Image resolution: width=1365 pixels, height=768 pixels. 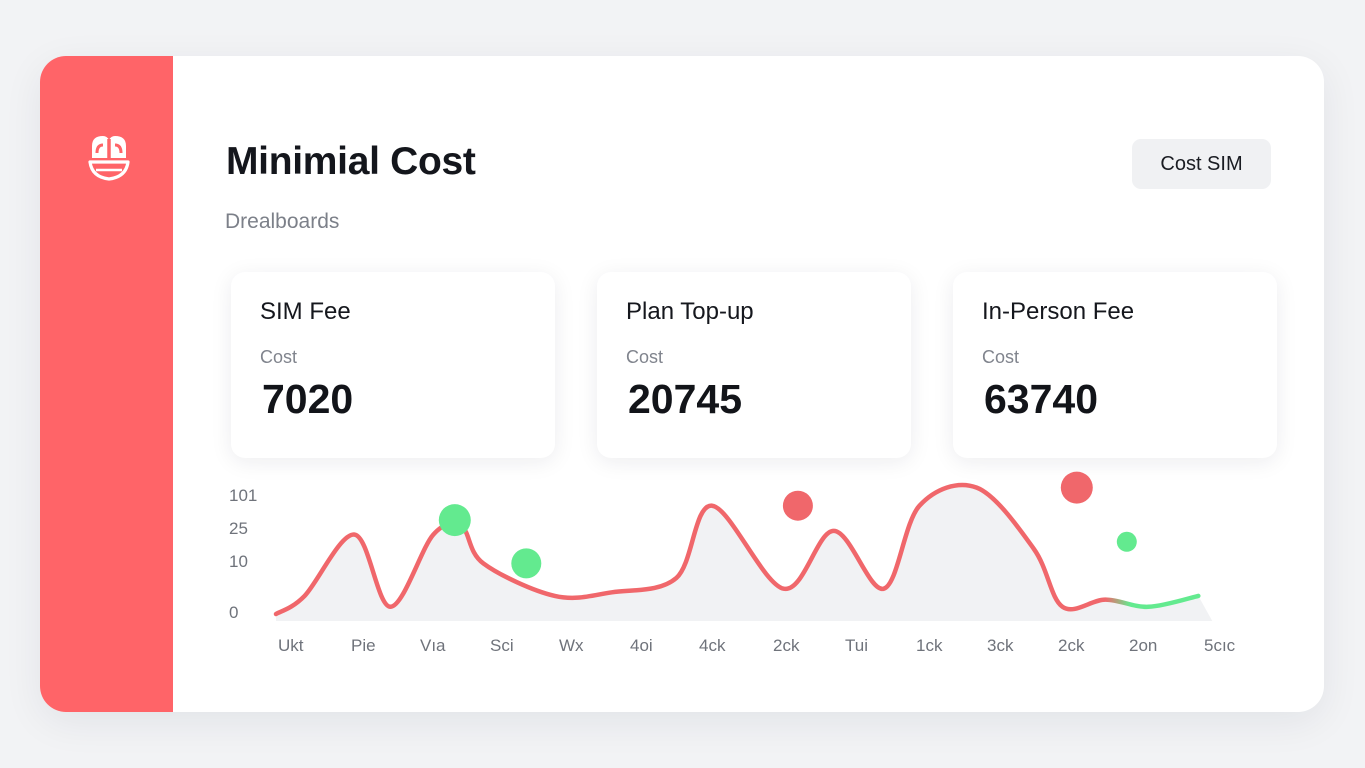 I want to click on x-tick-label: 4ck, so click(x=712, y=645).